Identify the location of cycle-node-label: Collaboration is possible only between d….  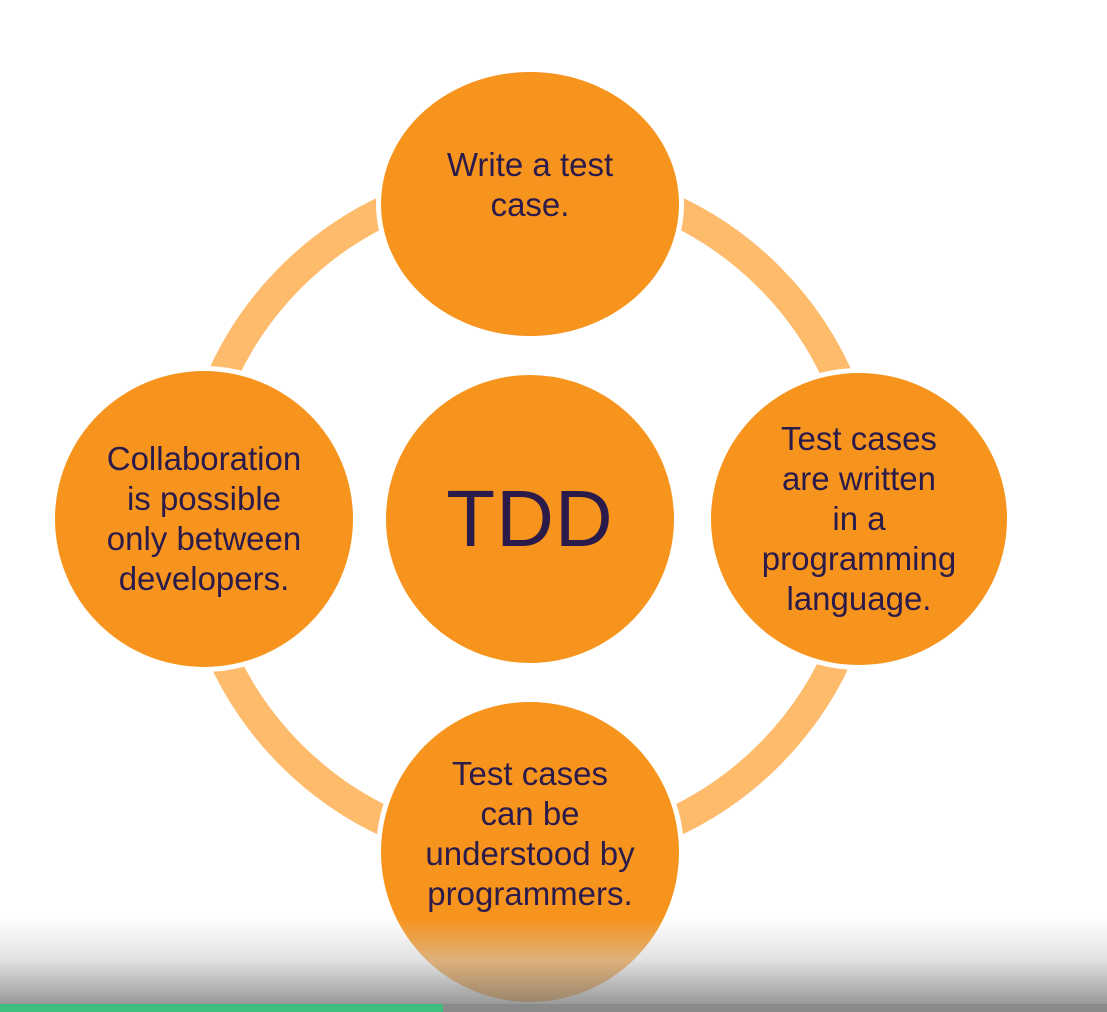
(204, 518).